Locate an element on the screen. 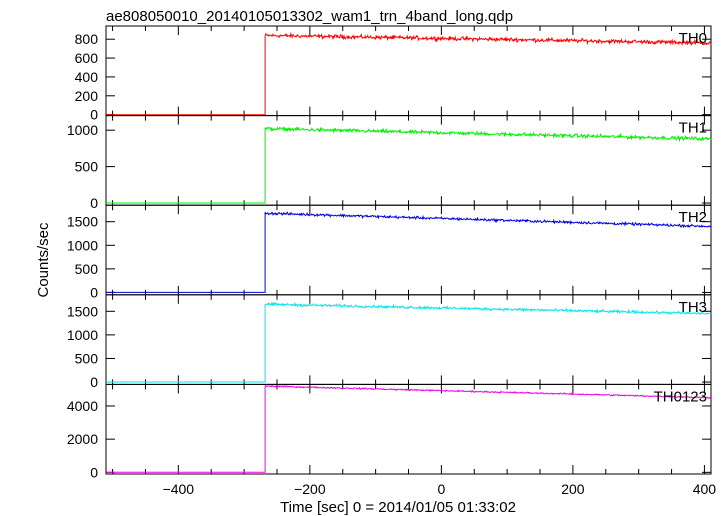 The image size is (722, 516). x-tick-label: 0 is located at coordinates (441, 489).